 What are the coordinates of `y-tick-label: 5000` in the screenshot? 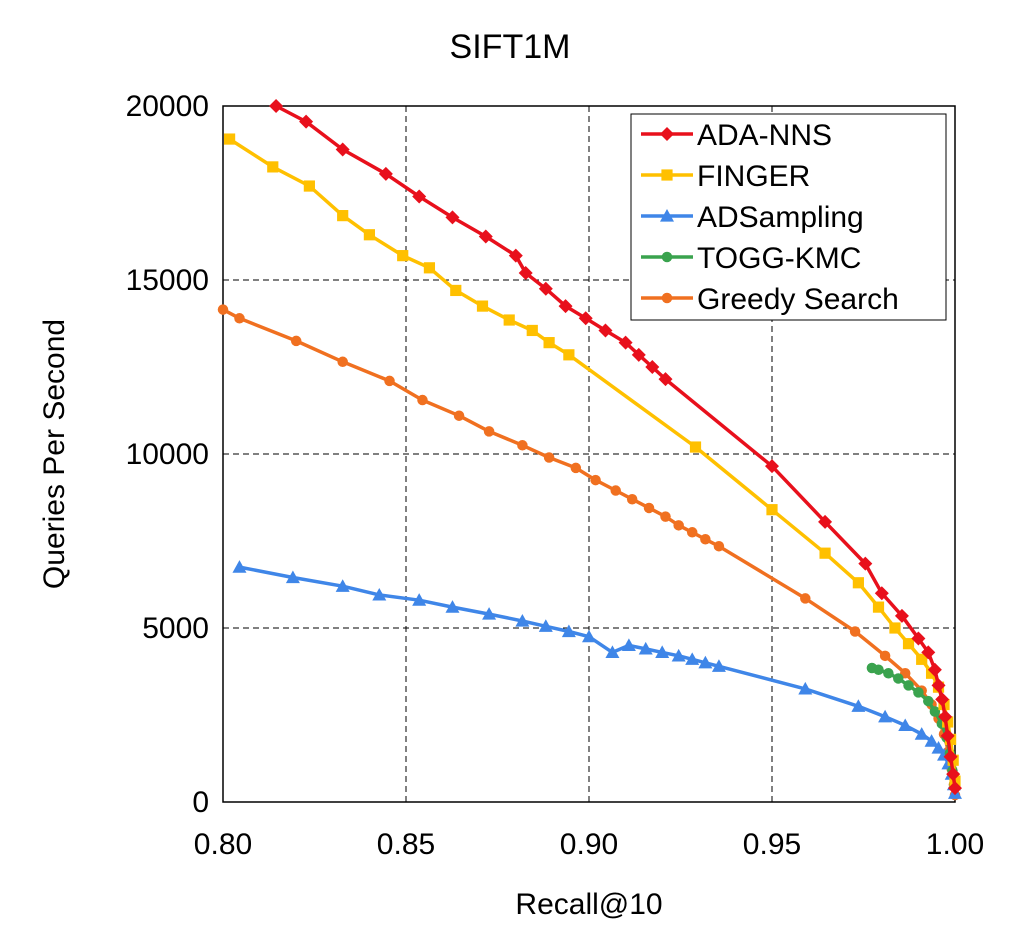 It's located at (175, 628).